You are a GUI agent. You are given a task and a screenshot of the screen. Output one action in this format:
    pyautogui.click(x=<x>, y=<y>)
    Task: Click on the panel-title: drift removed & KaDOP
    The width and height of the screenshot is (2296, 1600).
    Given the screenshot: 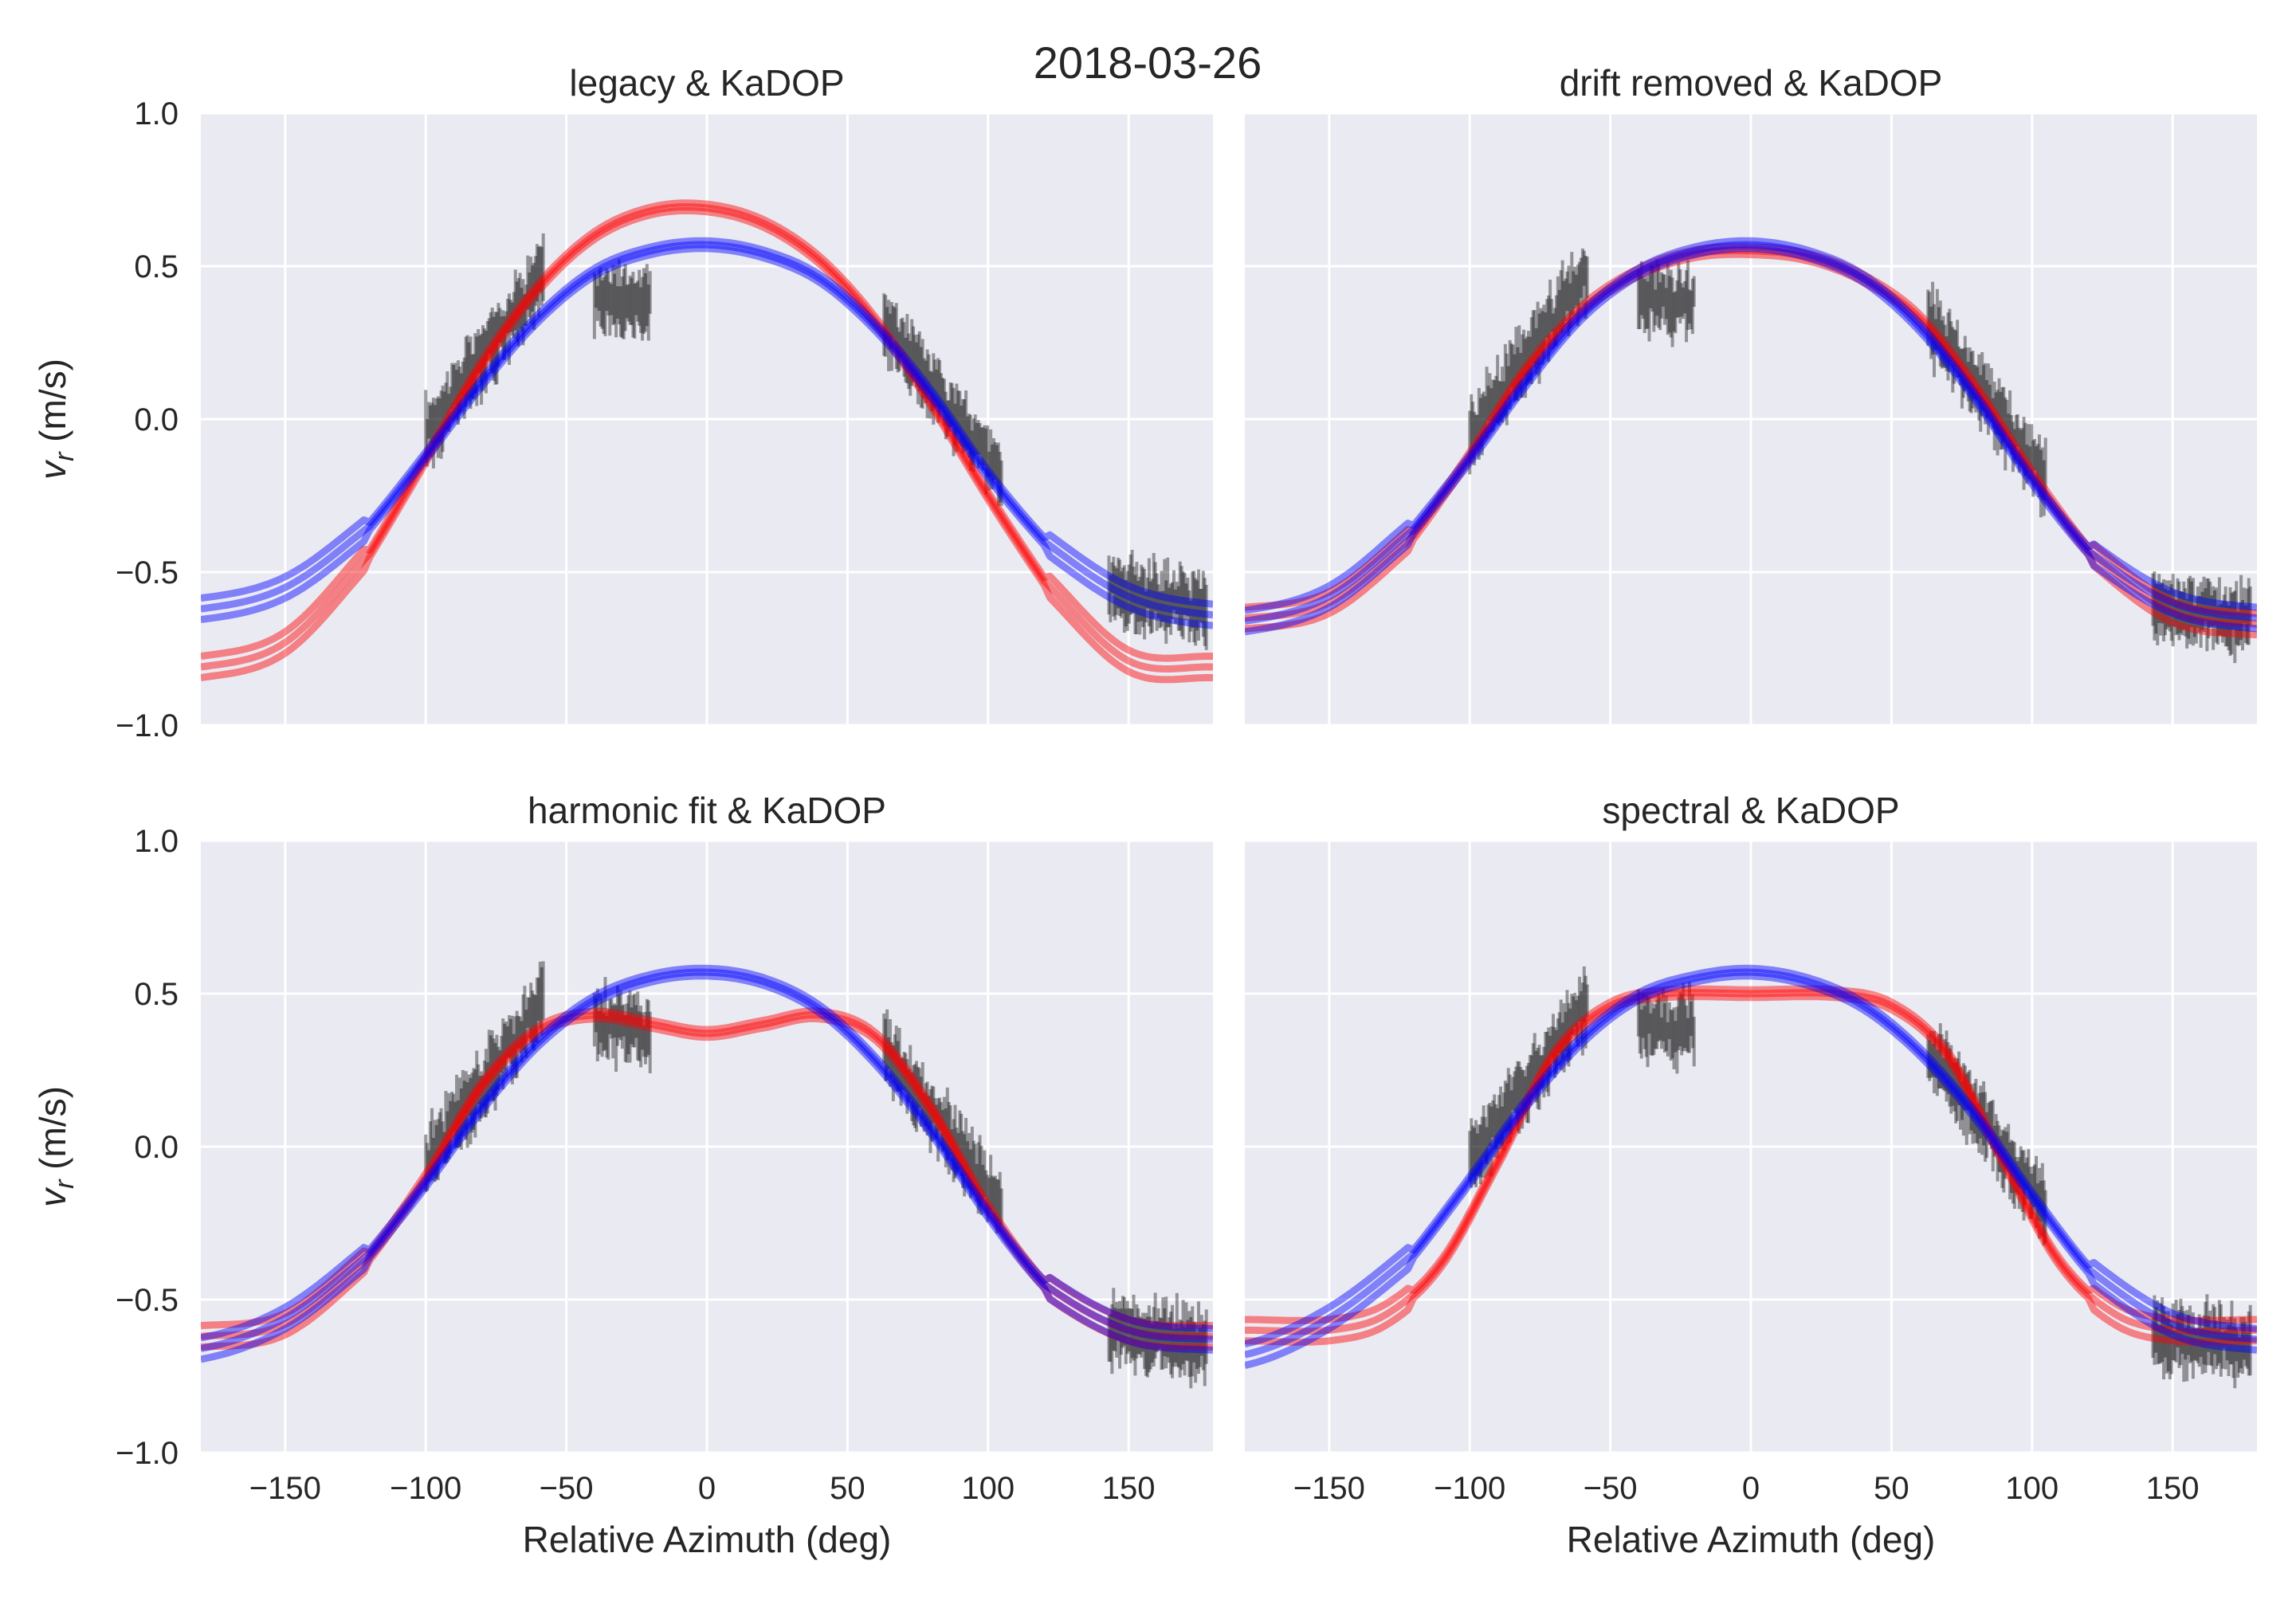 What is the action you would take?
    pyautogui.click(x=1752, y=83)
    